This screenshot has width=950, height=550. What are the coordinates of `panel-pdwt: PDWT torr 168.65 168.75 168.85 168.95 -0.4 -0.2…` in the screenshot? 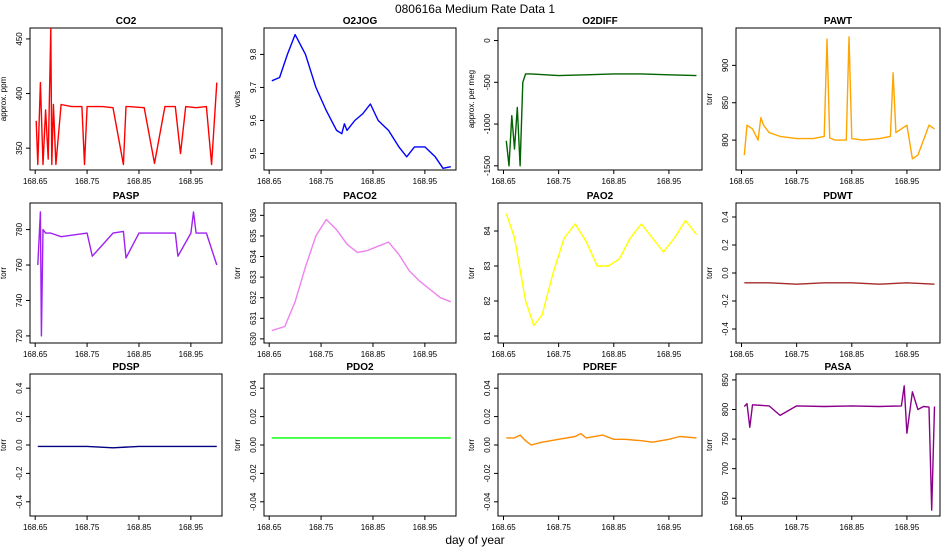 It's located at (823, 275).